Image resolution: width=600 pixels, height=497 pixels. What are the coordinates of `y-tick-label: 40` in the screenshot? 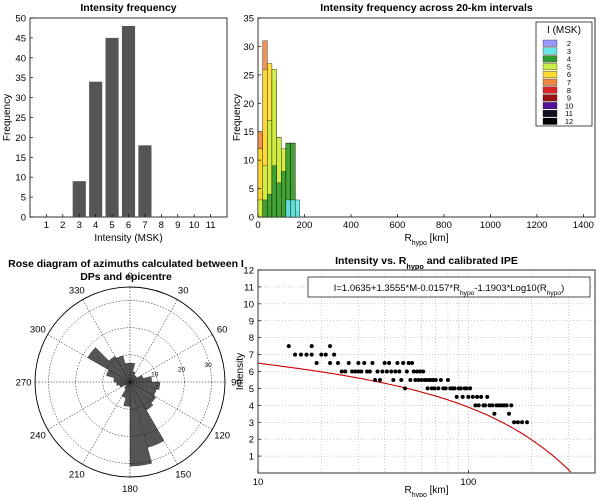 It's located at (20, 58).